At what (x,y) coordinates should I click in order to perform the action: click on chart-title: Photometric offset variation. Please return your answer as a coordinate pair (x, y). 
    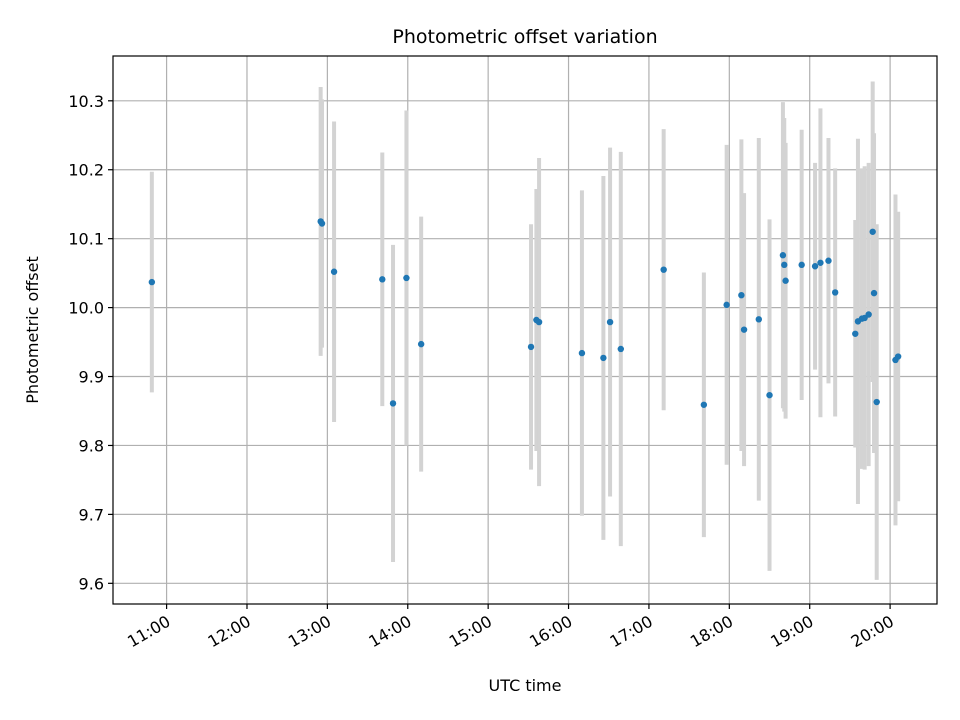
    Looking at the image, I should click on (524, 37).